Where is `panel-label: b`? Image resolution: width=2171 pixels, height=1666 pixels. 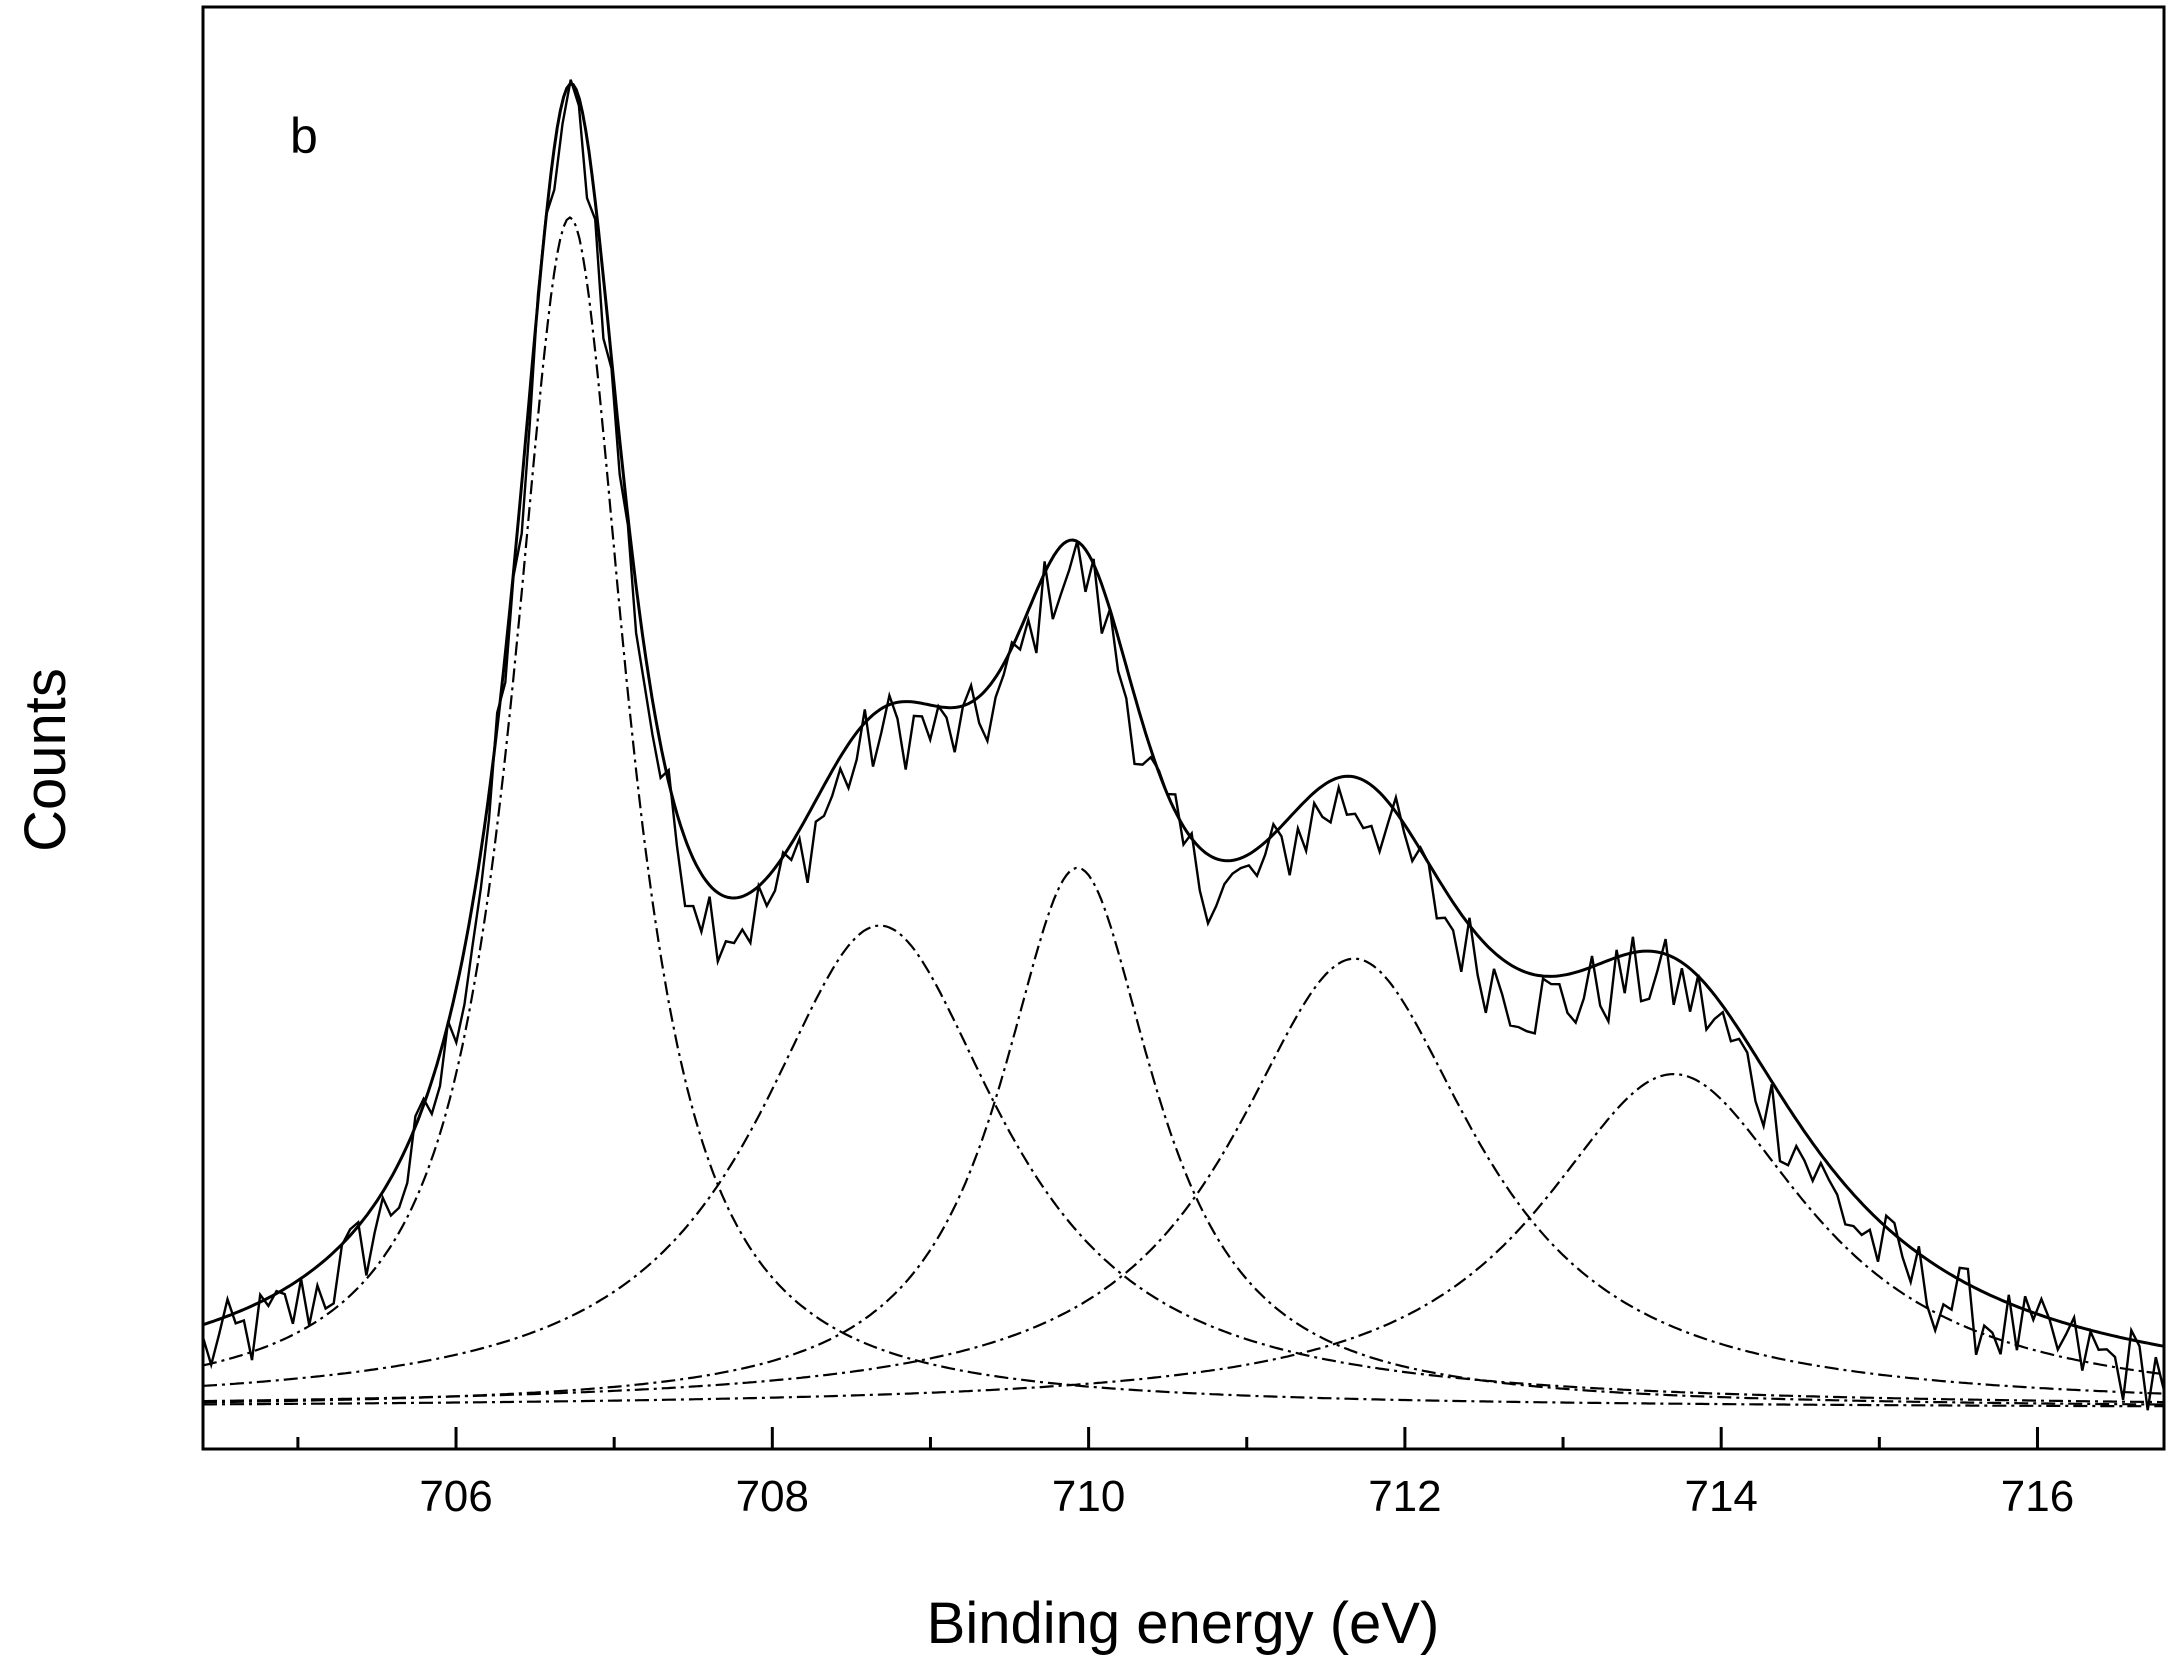 panel-label: b is located at coordinates (304, 136).